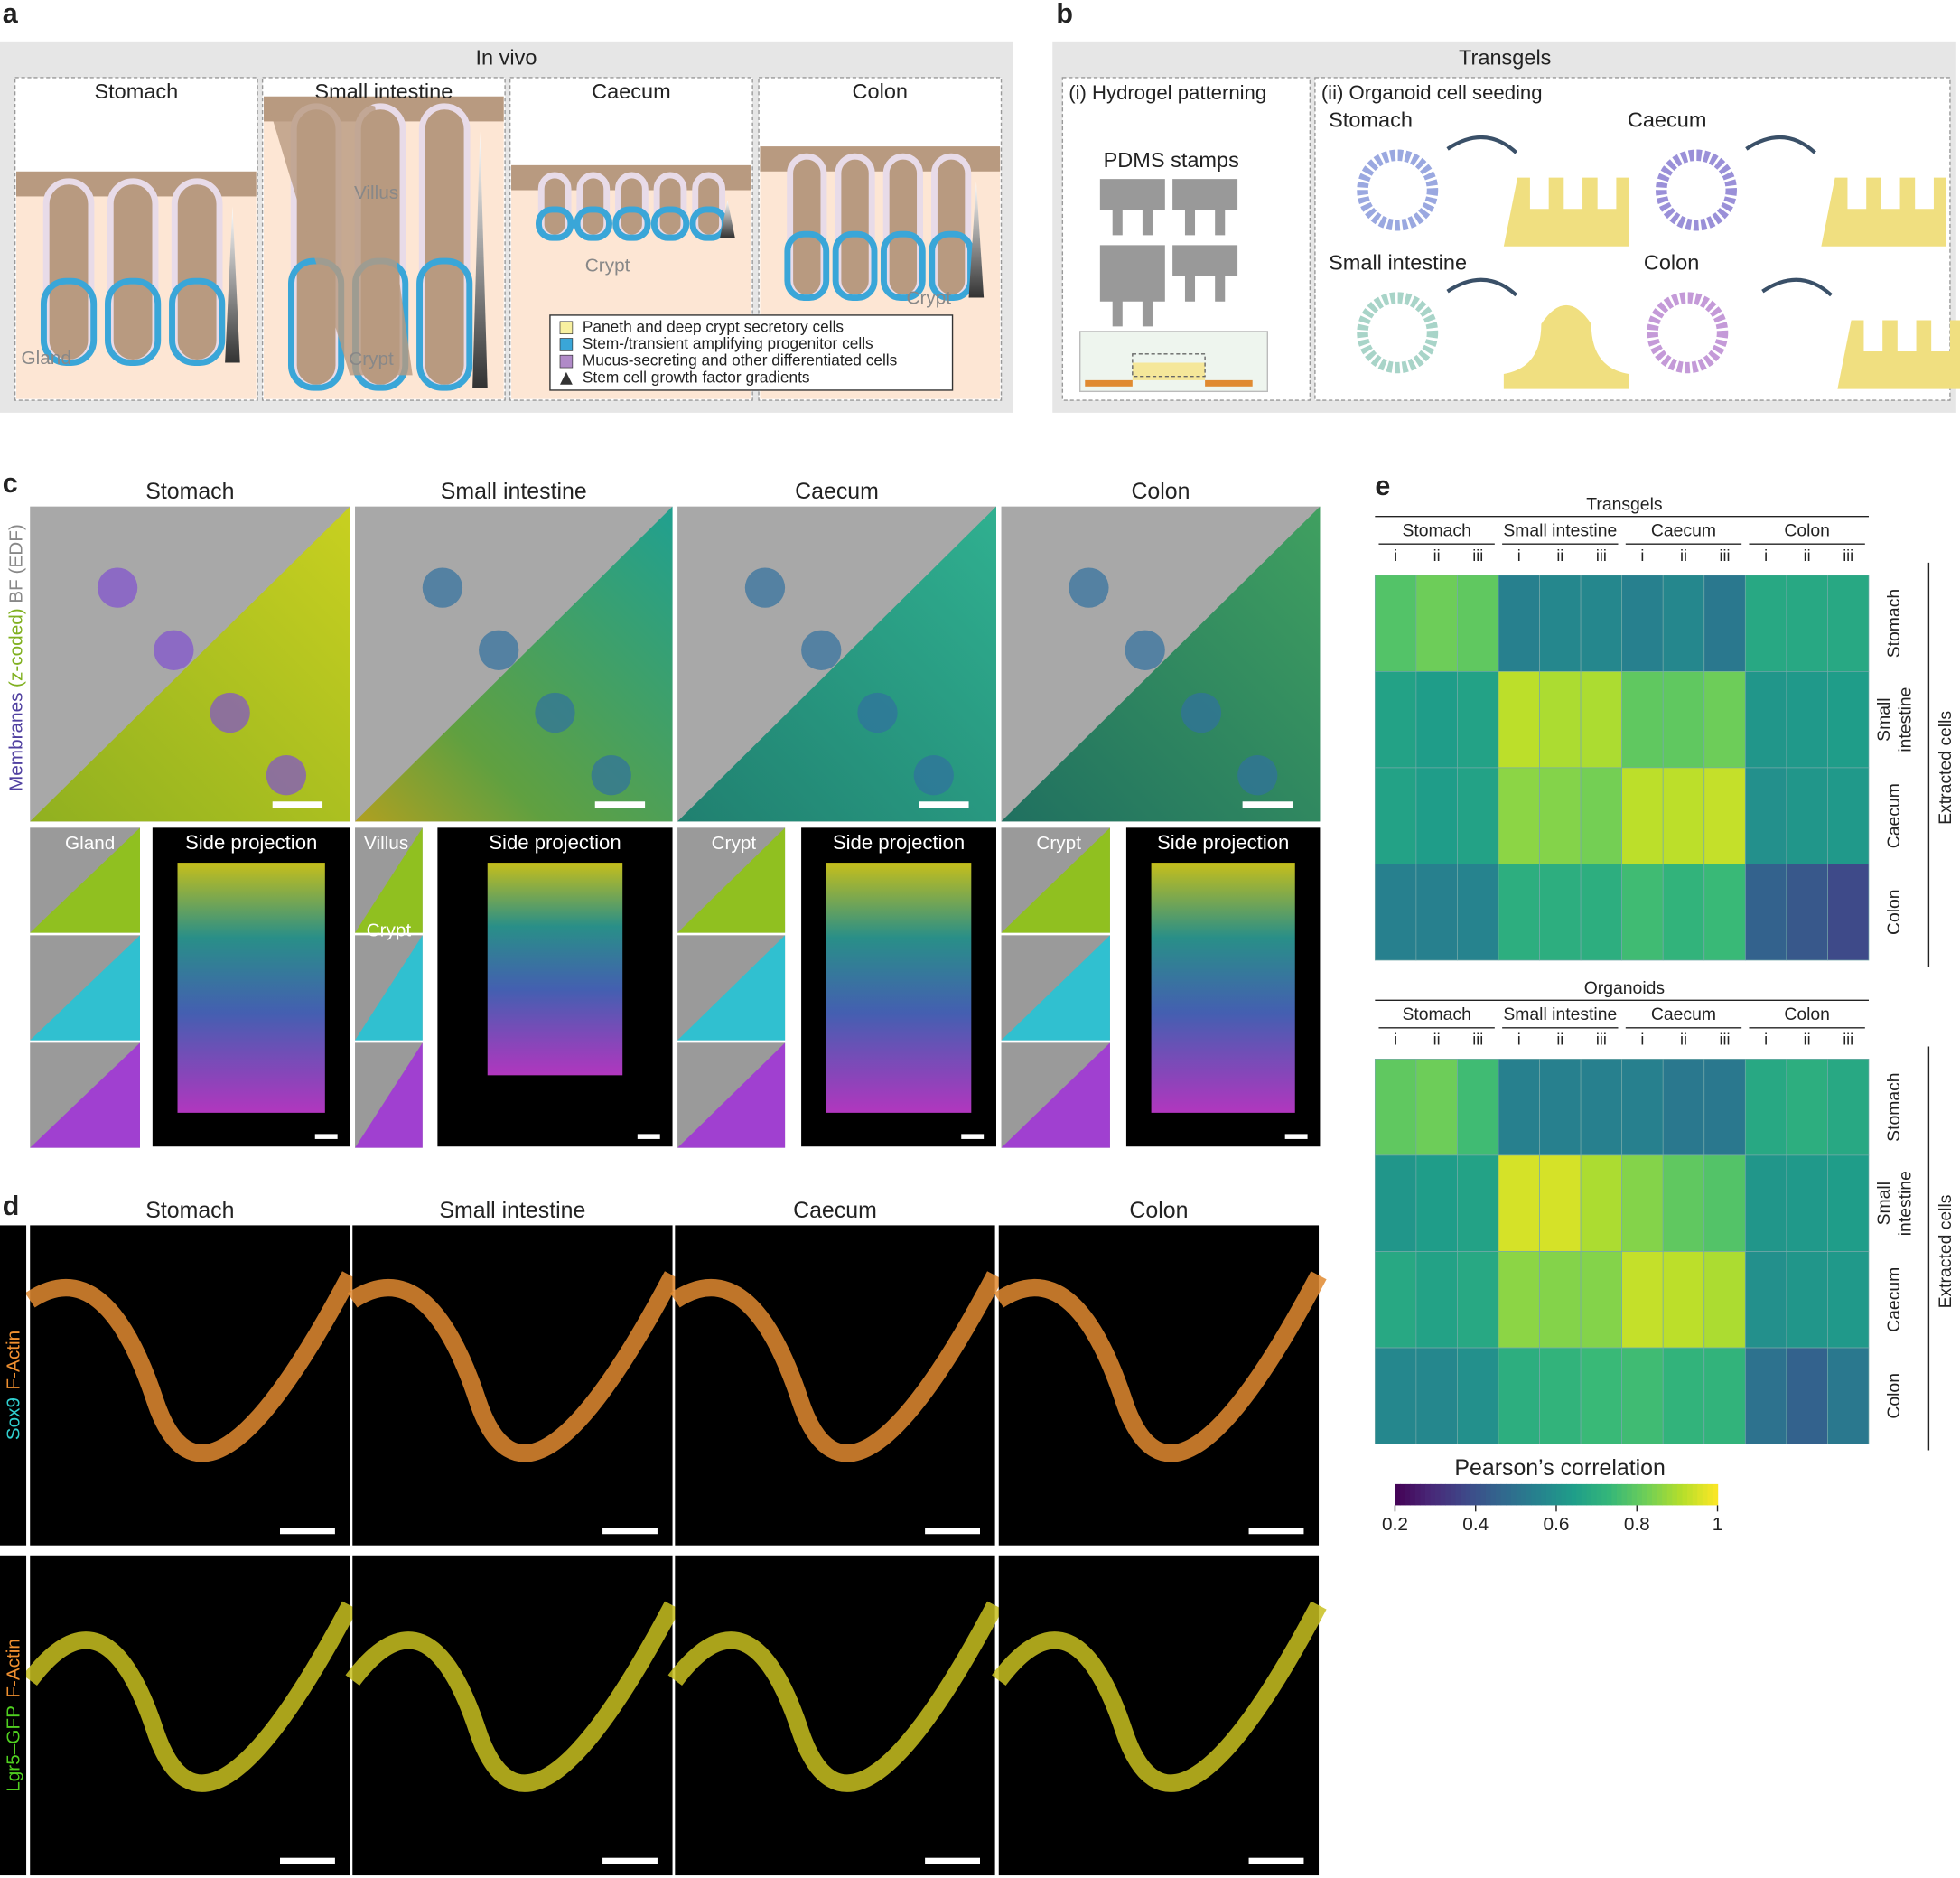 This screenshot has width=1960, height=1878. What do you see at coordinates (1688, 333) in the screenshot?
I see `organoid` at bounding box center [1688, 333].